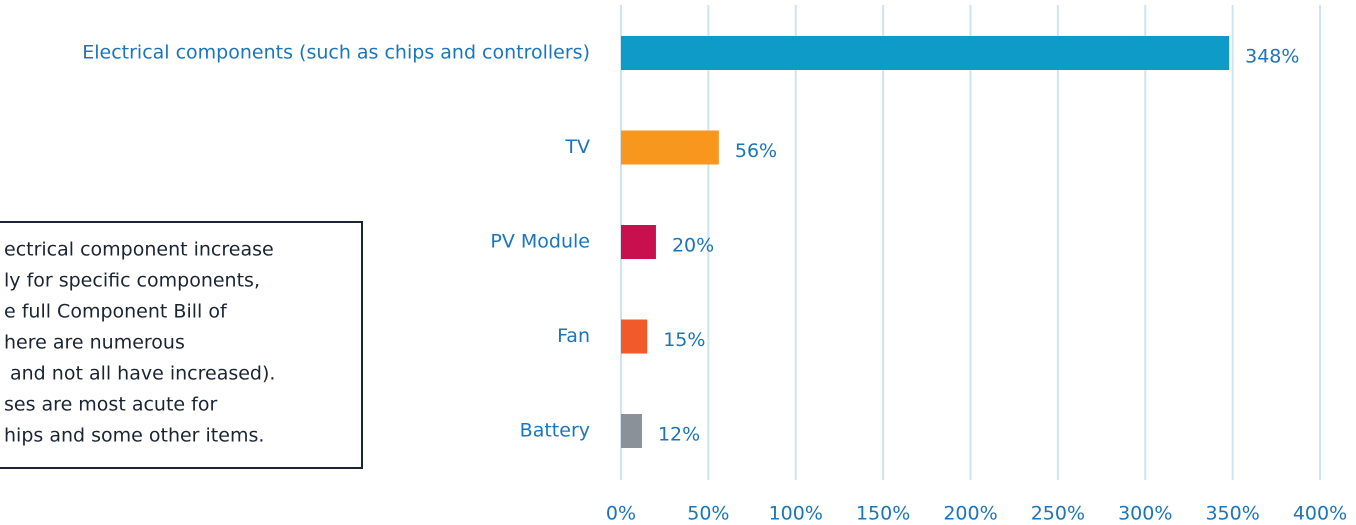  I want to click on value-label: 15%, so click(684, 340).